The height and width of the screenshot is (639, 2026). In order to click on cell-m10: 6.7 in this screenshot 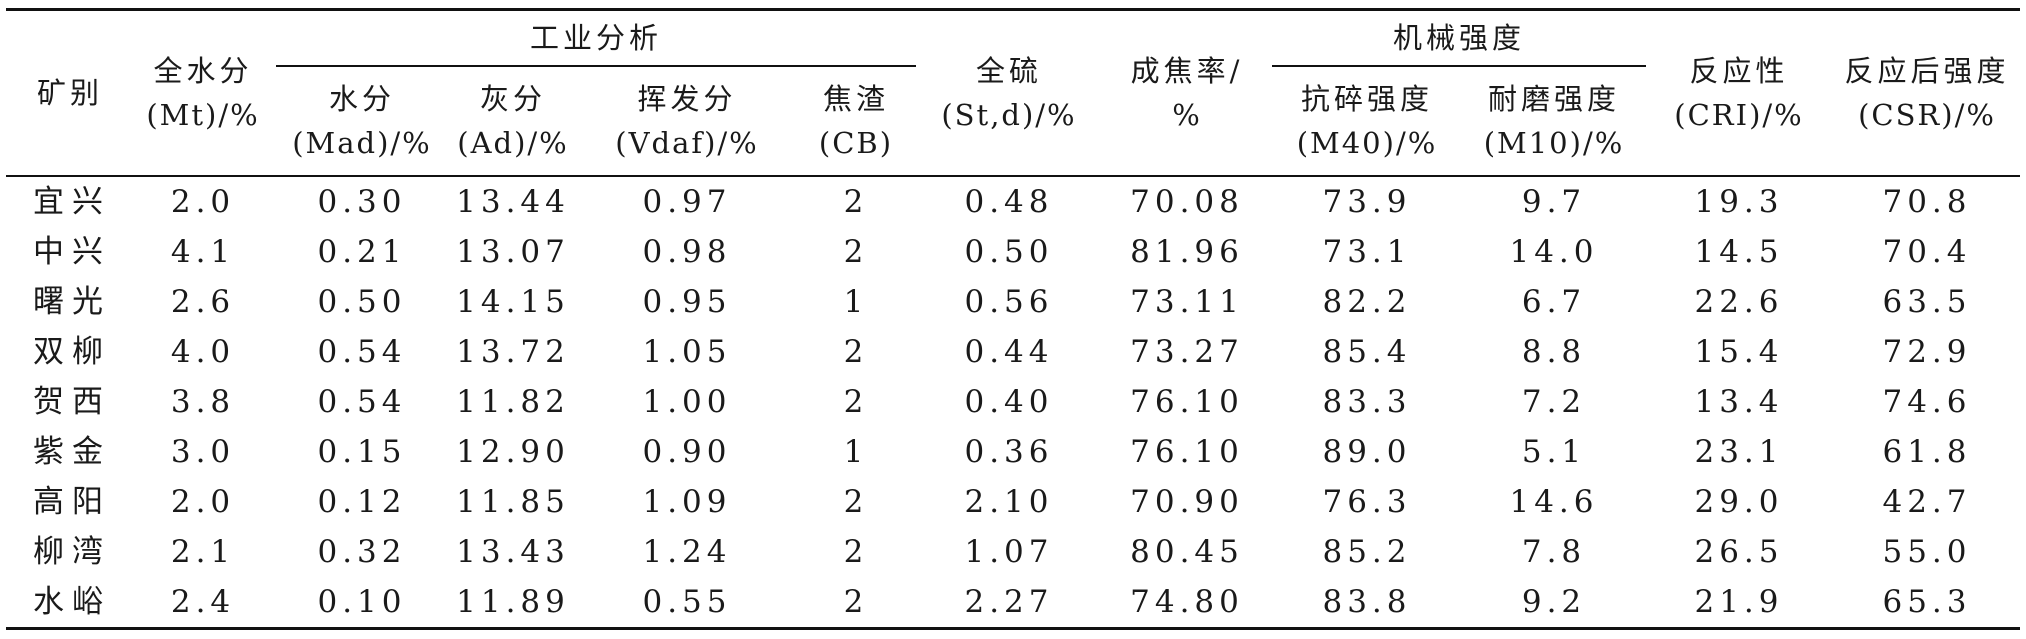, I will do `click(1554, 302)`.